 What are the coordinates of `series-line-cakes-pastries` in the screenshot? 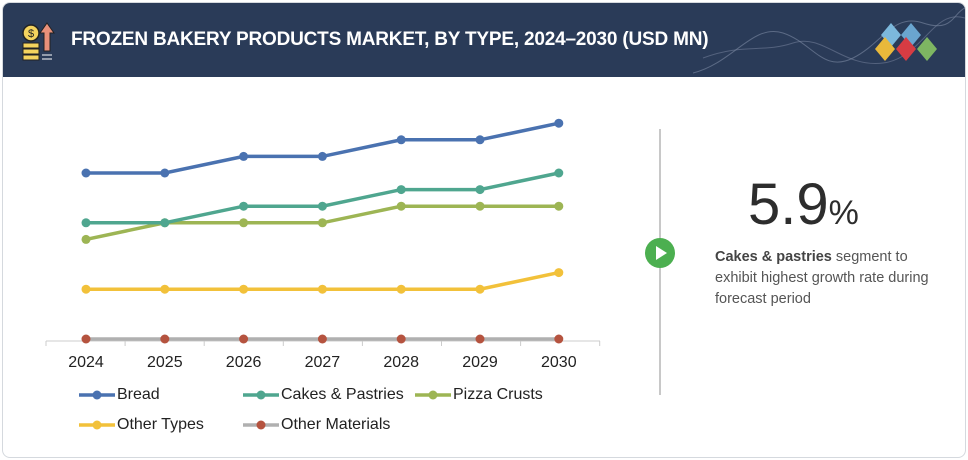 It's located at (323, 198).